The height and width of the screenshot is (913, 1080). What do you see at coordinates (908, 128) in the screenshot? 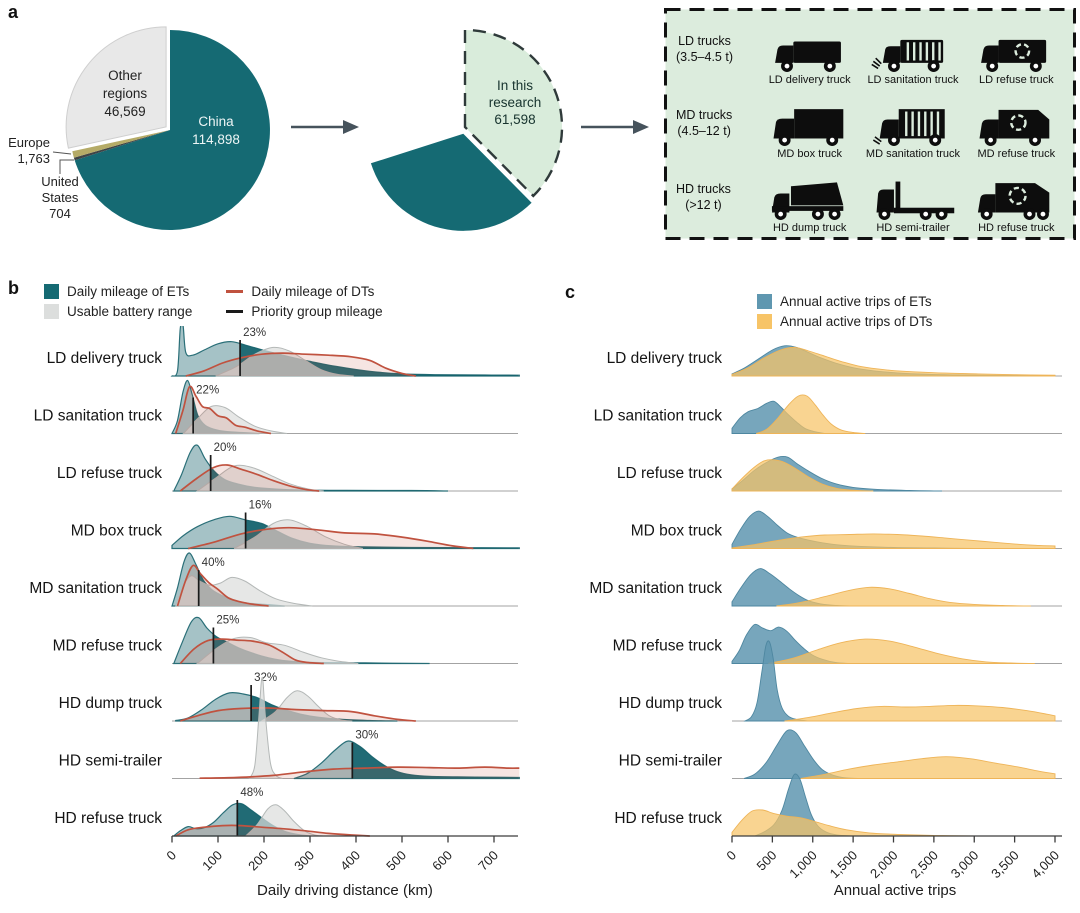
I see `md-sanitation-truck-icon` at bounding box center [908, 128].